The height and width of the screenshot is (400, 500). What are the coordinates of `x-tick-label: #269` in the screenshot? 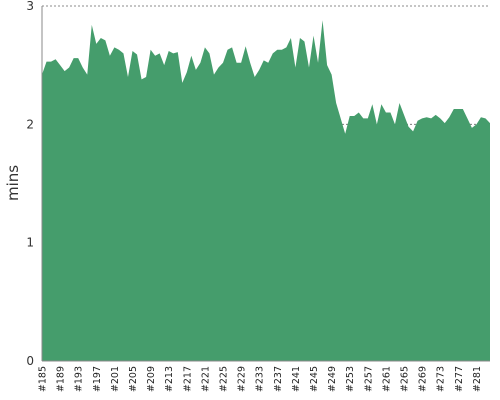 It's located at (423, 379).